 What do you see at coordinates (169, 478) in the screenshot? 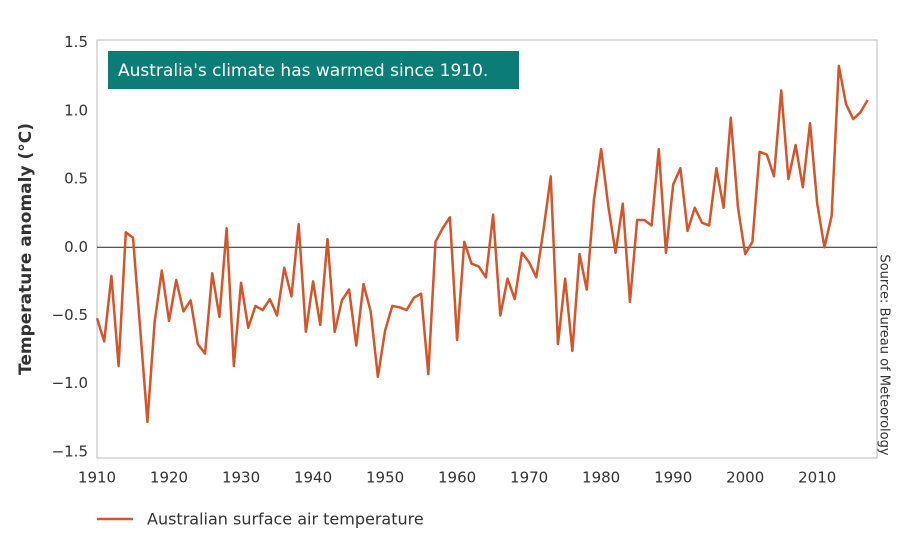
I see `x-tick-label: 1920` at bounding box center [169, 478].